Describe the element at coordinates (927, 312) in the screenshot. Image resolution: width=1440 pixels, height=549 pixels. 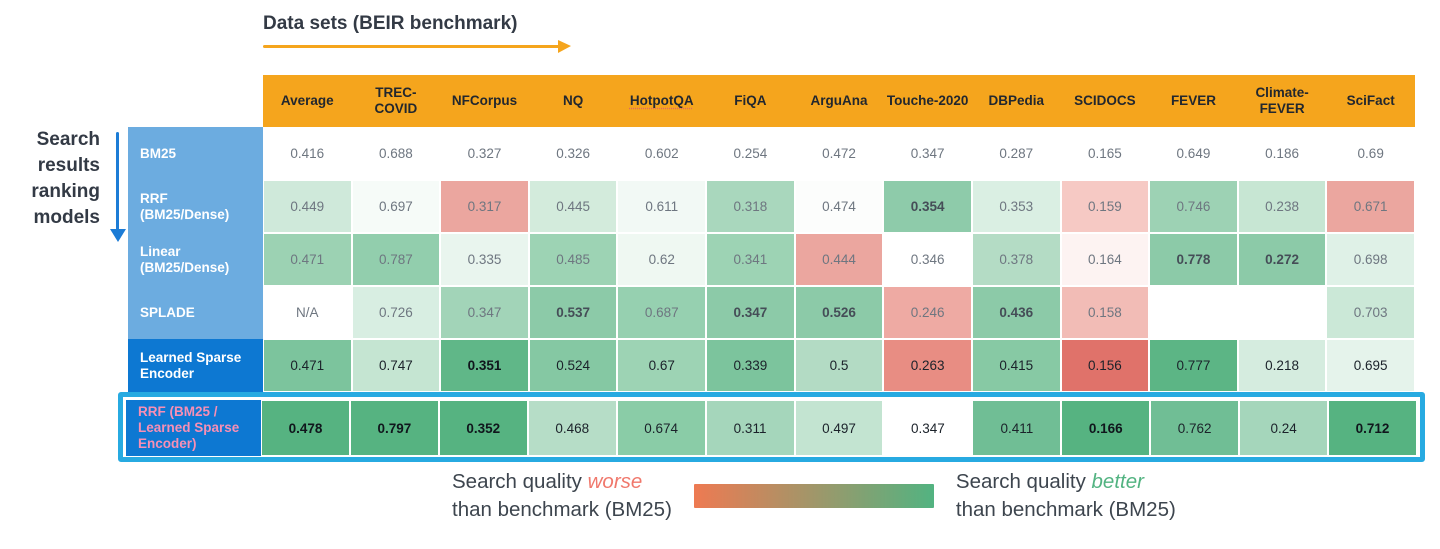
I see `heatmap-cell: 0.246` at that location.